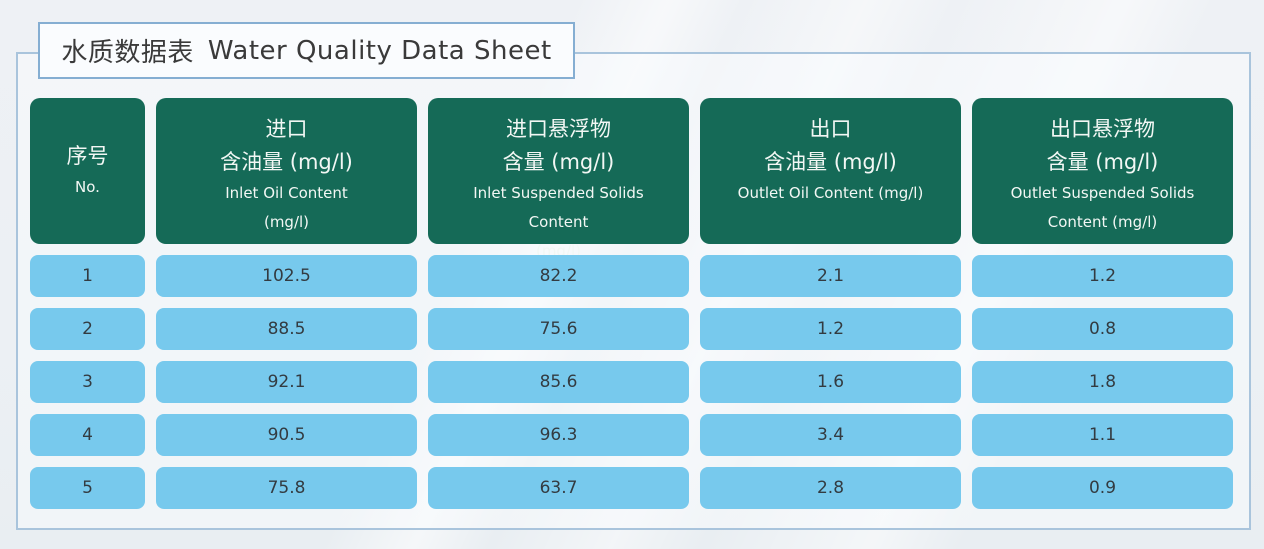 The image size is (1264, 549). I want to click on outlet-suspended-cell: 1.1, so click(1102, 435).